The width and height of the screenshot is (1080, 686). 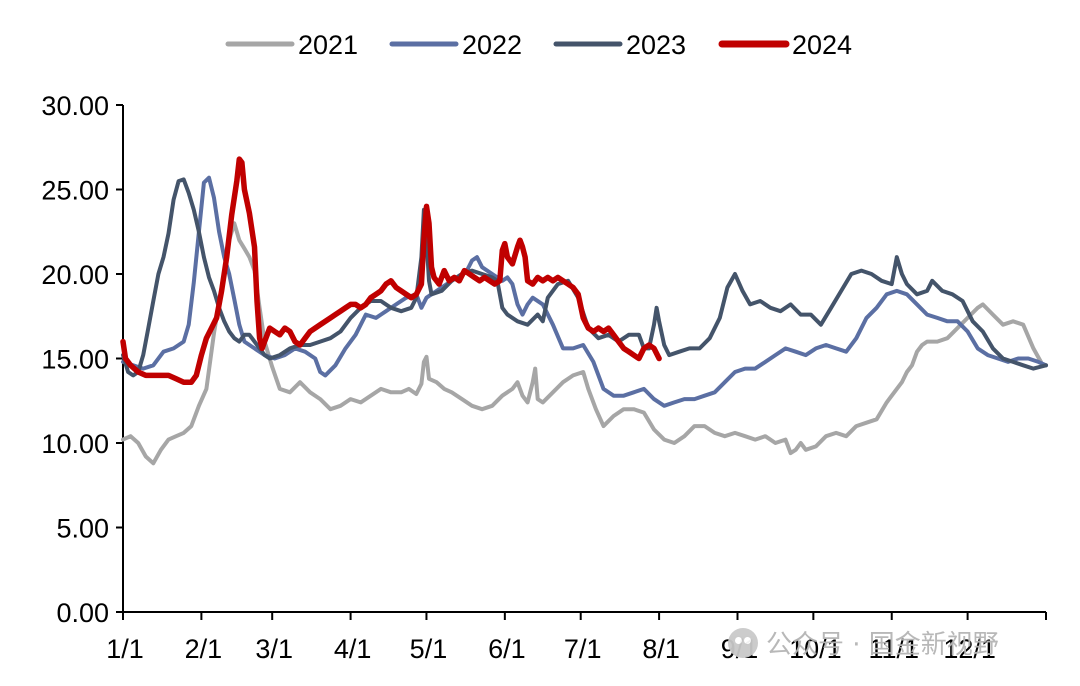 I want to click on x-tick-label: 12/1, so click(x=969, y=649).